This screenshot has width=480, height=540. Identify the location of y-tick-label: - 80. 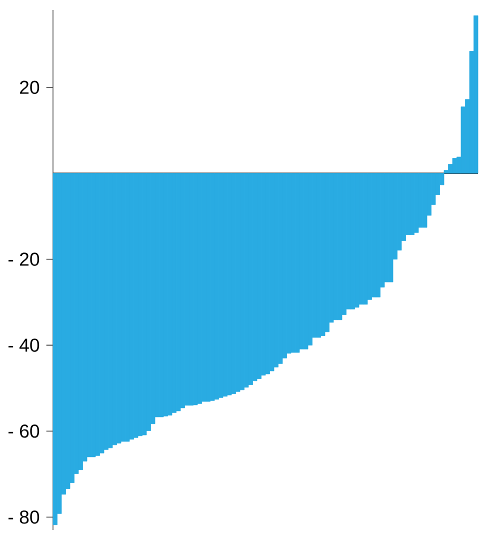
(24, 517).